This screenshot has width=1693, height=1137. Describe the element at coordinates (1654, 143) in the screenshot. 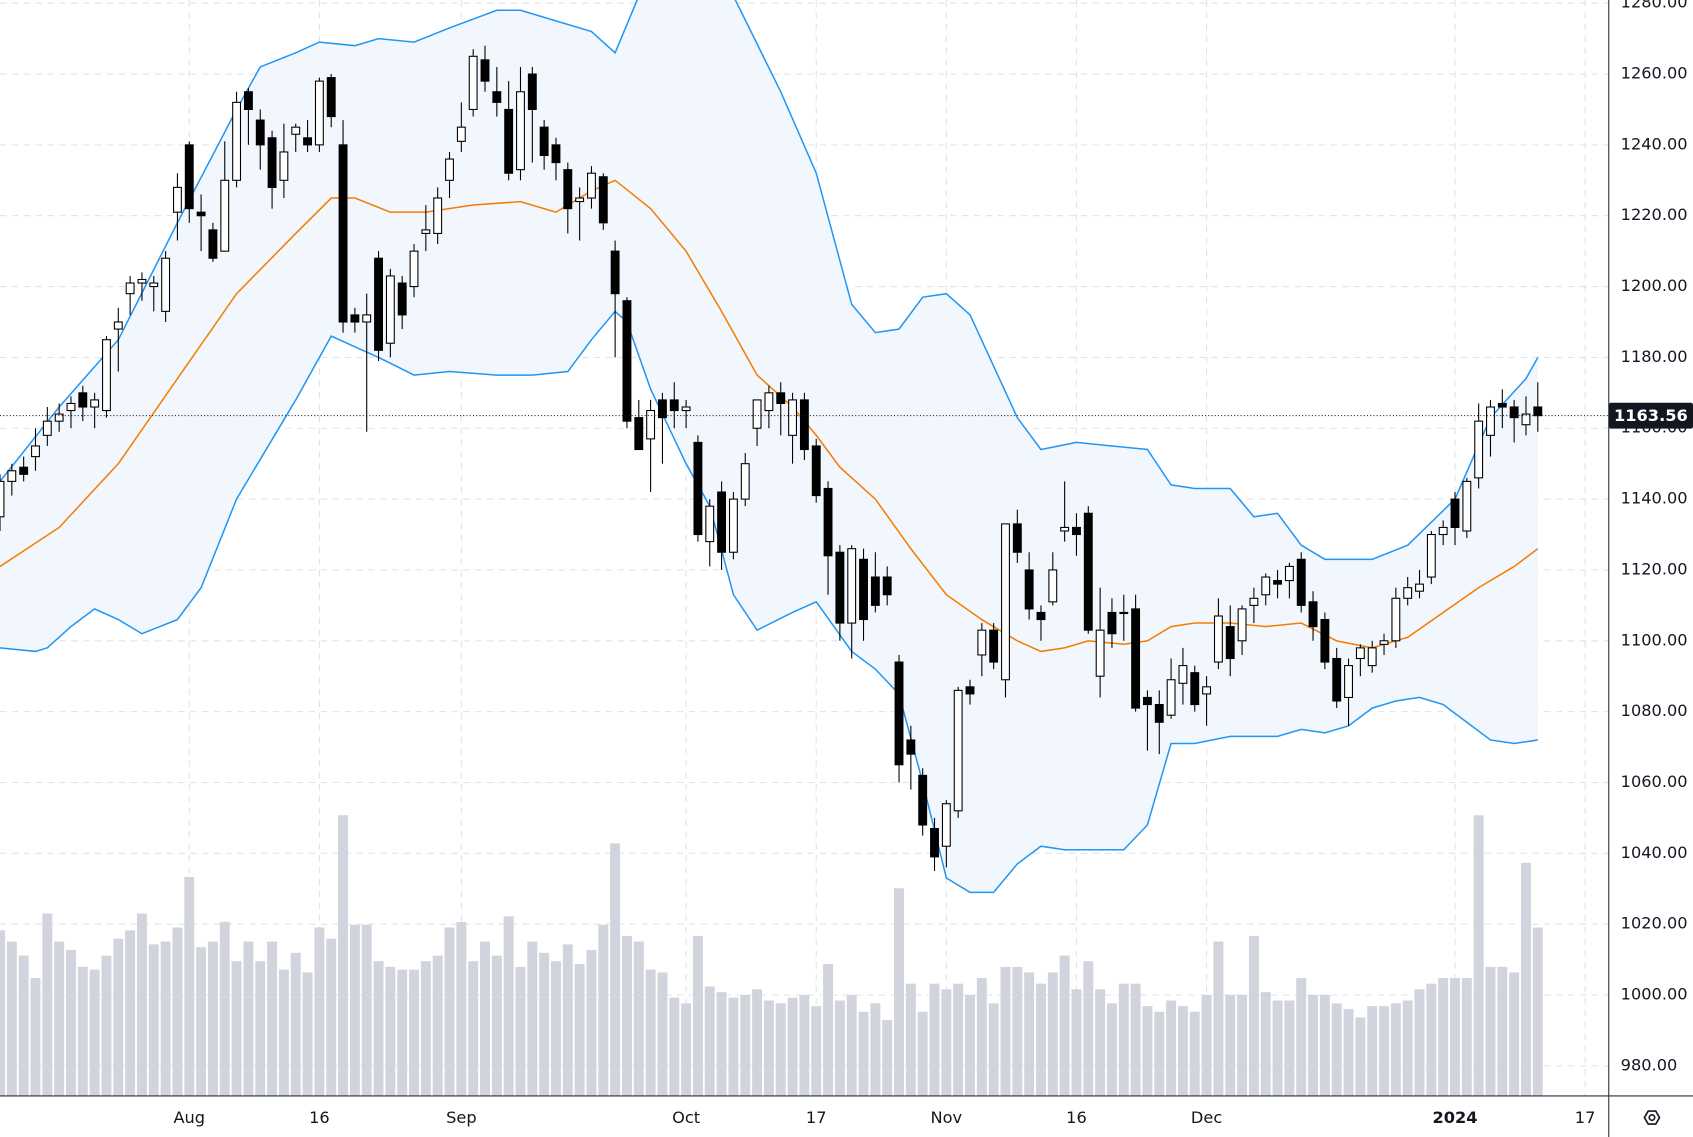

I see `y-tick-label: 1240.00` at that location.